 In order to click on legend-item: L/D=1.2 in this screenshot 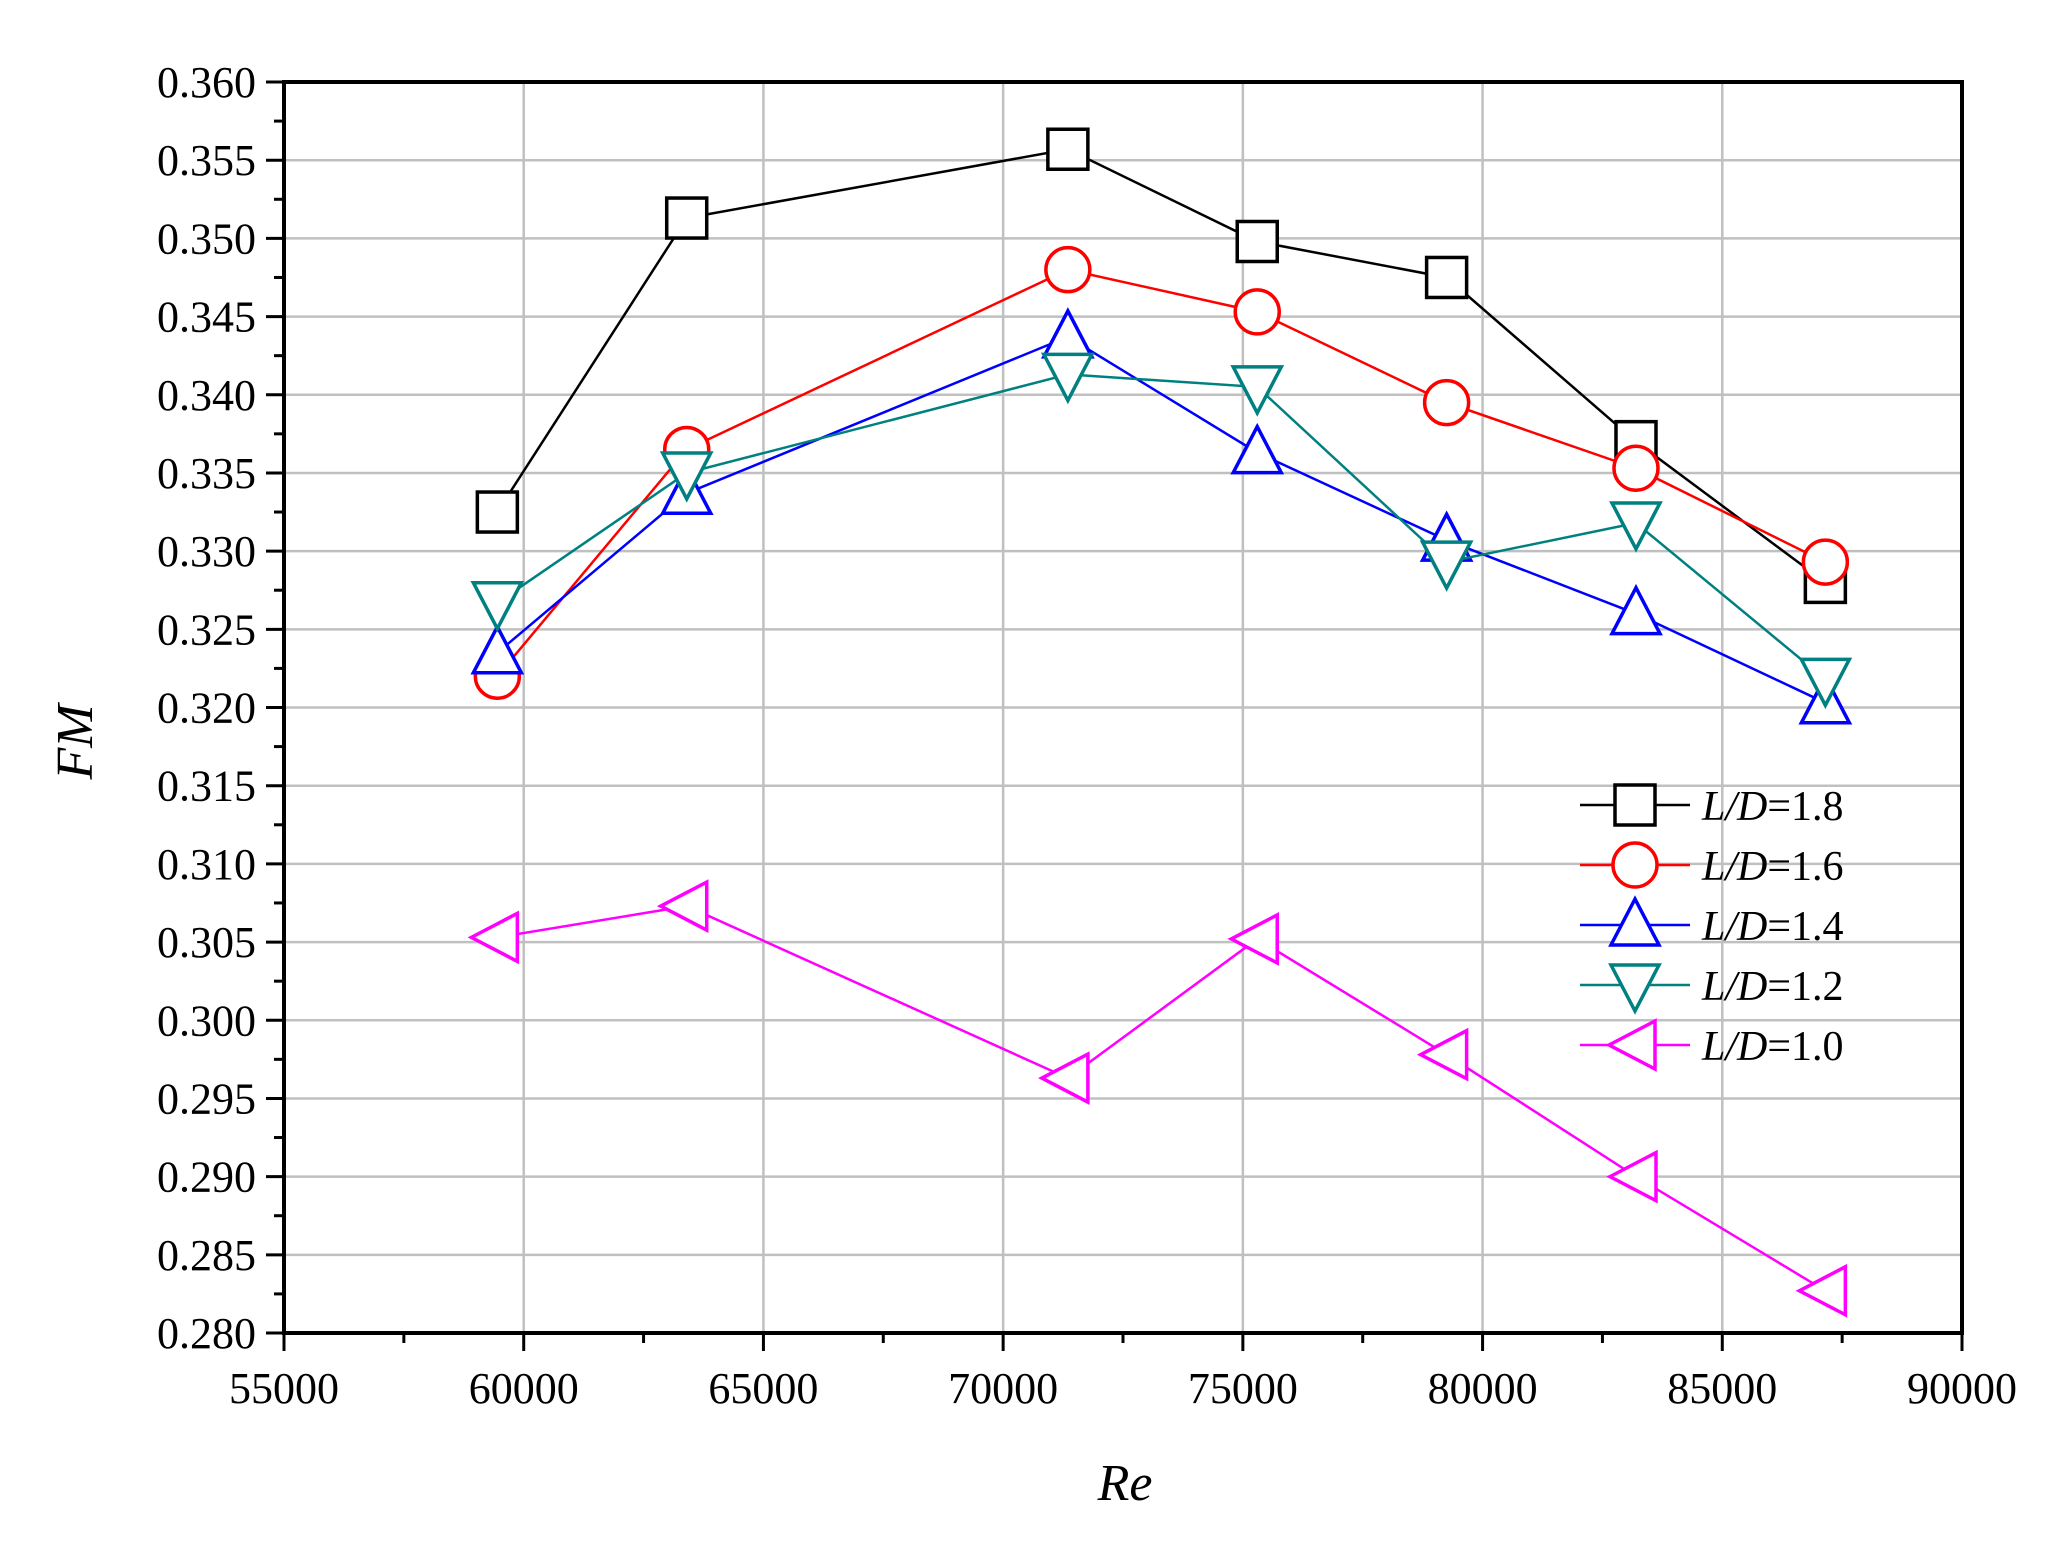, I will do `click(1712, 989)`.